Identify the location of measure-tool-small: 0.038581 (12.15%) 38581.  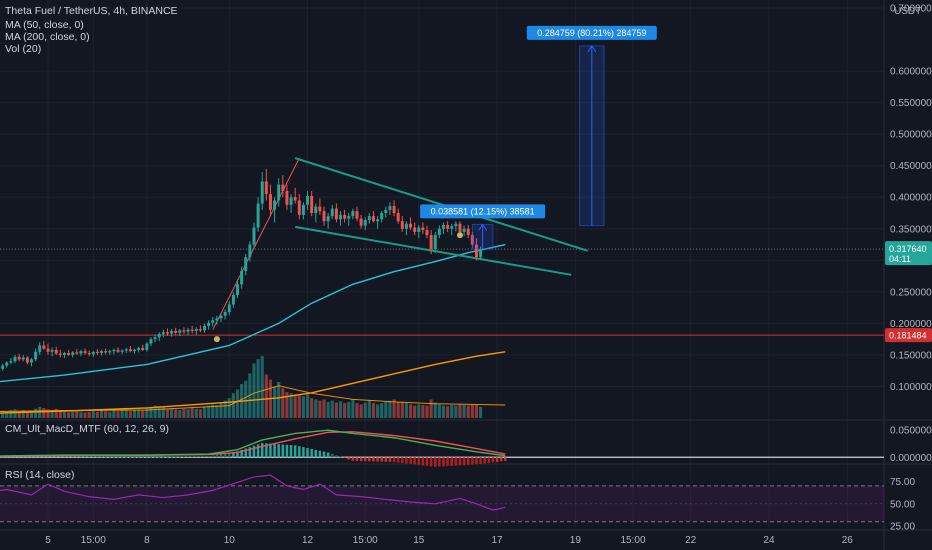
(483, 227).